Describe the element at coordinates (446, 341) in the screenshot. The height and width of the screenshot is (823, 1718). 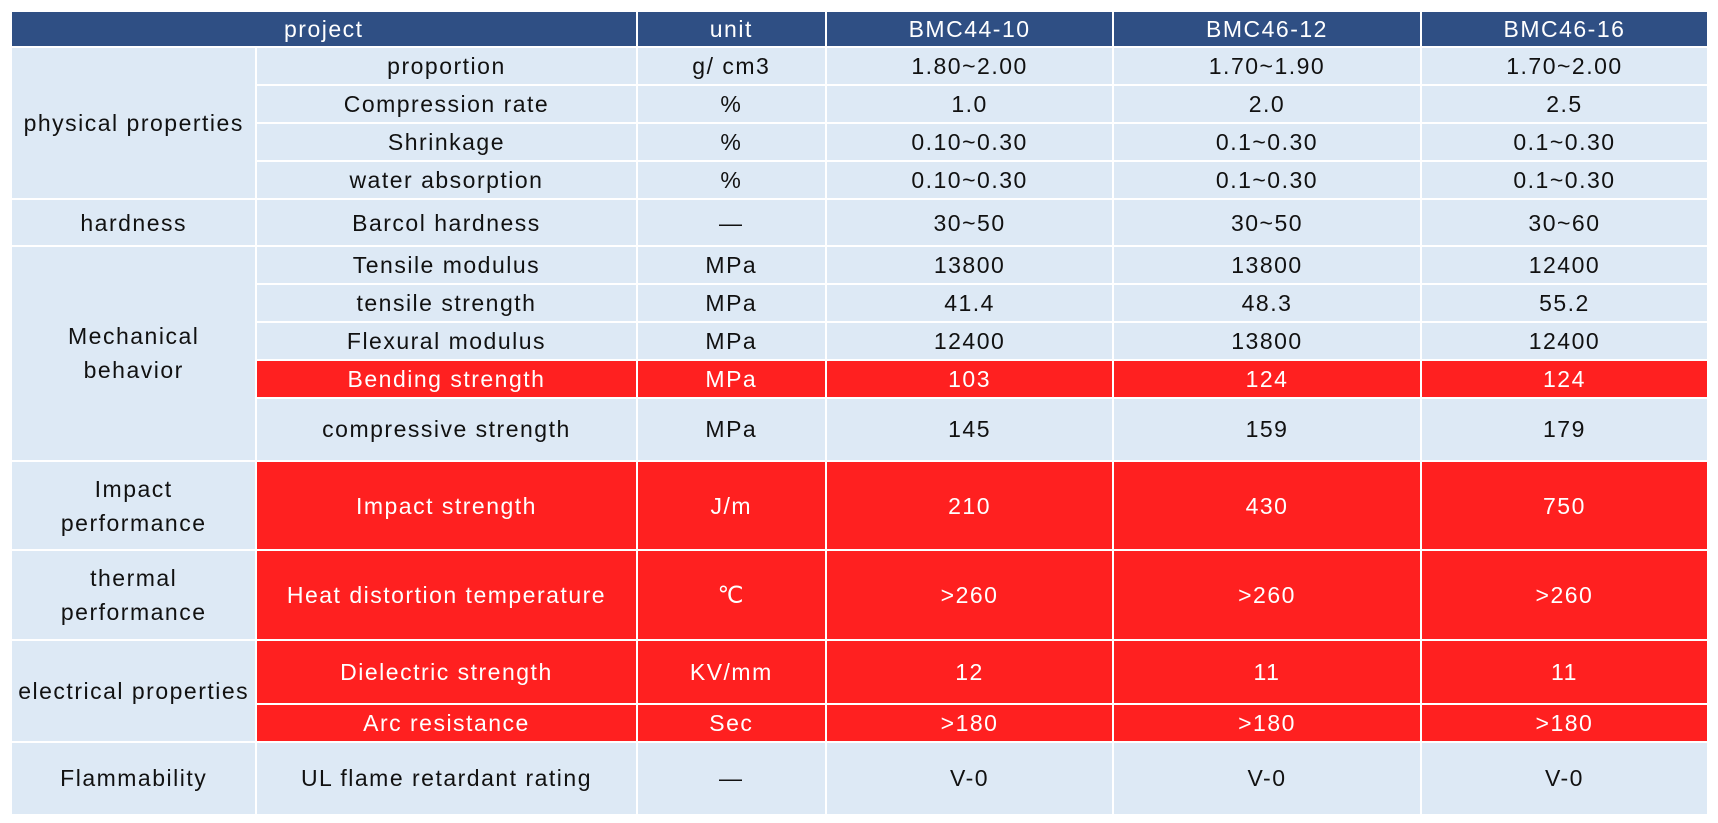
I see `property-cell: Flexural modulus` at that location.